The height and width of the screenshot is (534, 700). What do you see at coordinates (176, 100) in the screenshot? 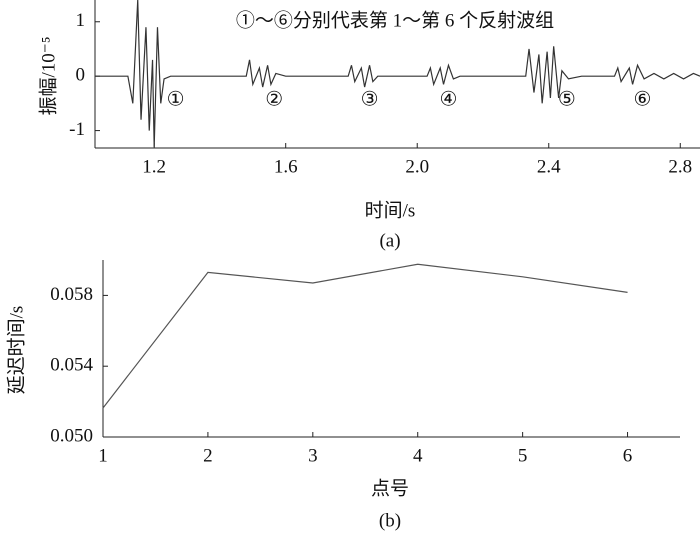
I see `wave-group-label: ①` at bounding box center [176, 100].